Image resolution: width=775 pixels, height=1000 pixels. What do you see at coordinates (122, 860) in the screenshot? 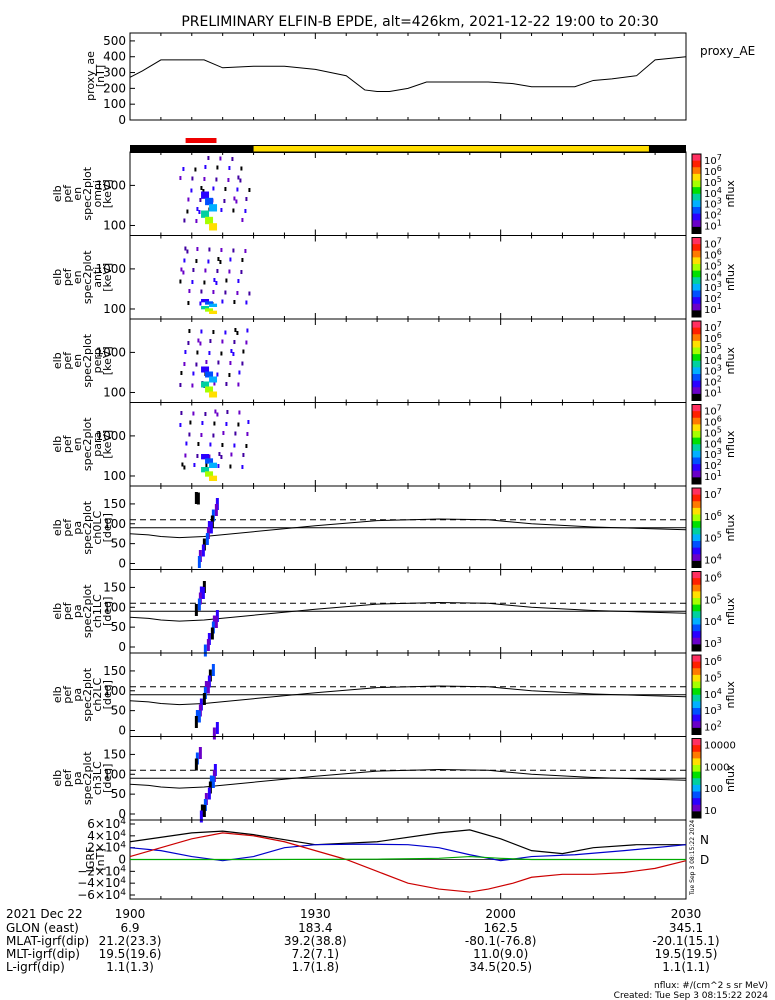
I see `igrf-tick-label: 0` at bounding box center [122, 860].